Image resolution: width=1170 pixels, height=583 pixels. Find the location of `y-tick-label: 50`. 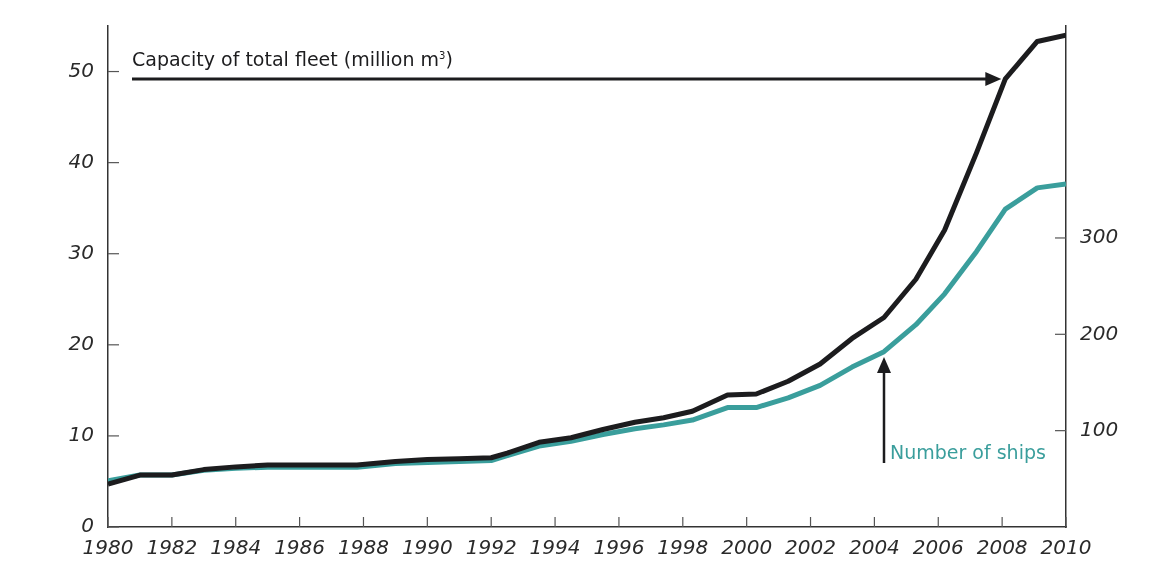

y-tick-label: 50 is located at coordinates (81, 69).